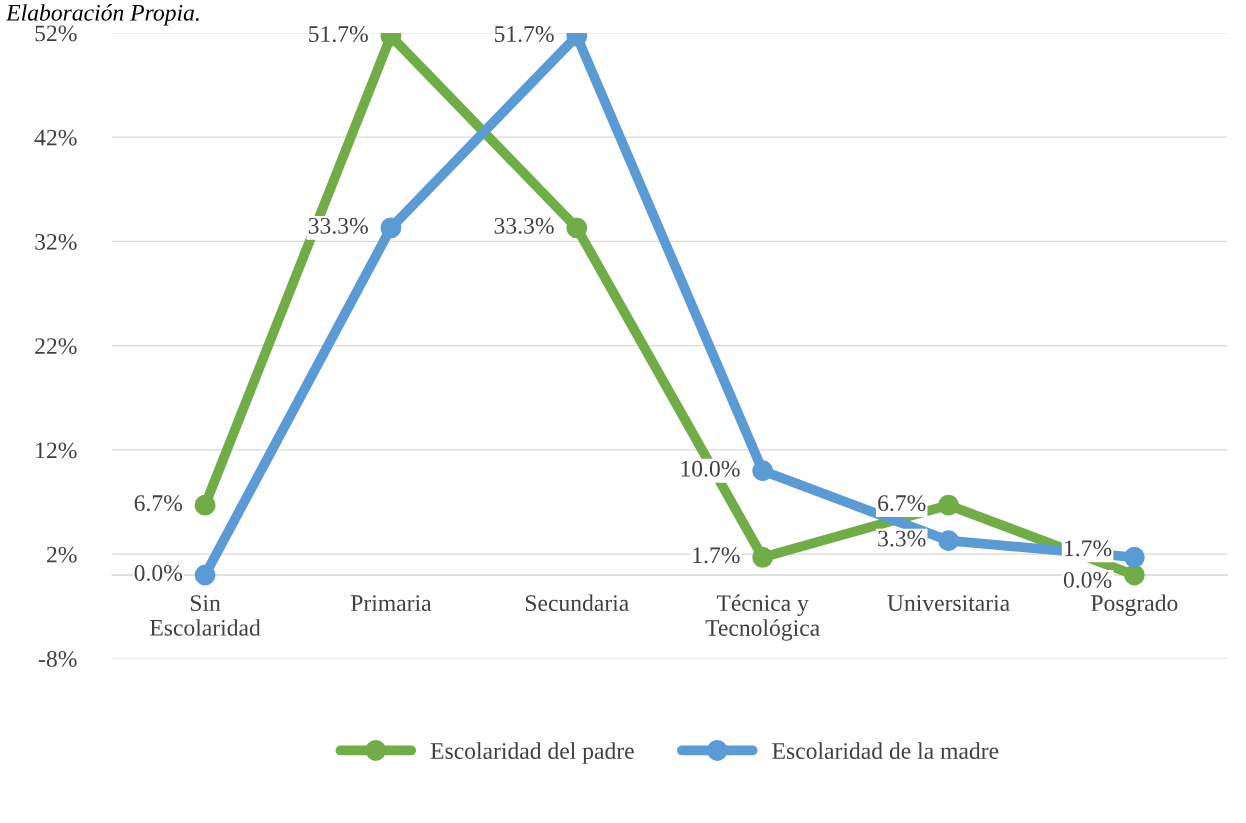  I want to click on y-tick-label: 42%, so click(55, 137).